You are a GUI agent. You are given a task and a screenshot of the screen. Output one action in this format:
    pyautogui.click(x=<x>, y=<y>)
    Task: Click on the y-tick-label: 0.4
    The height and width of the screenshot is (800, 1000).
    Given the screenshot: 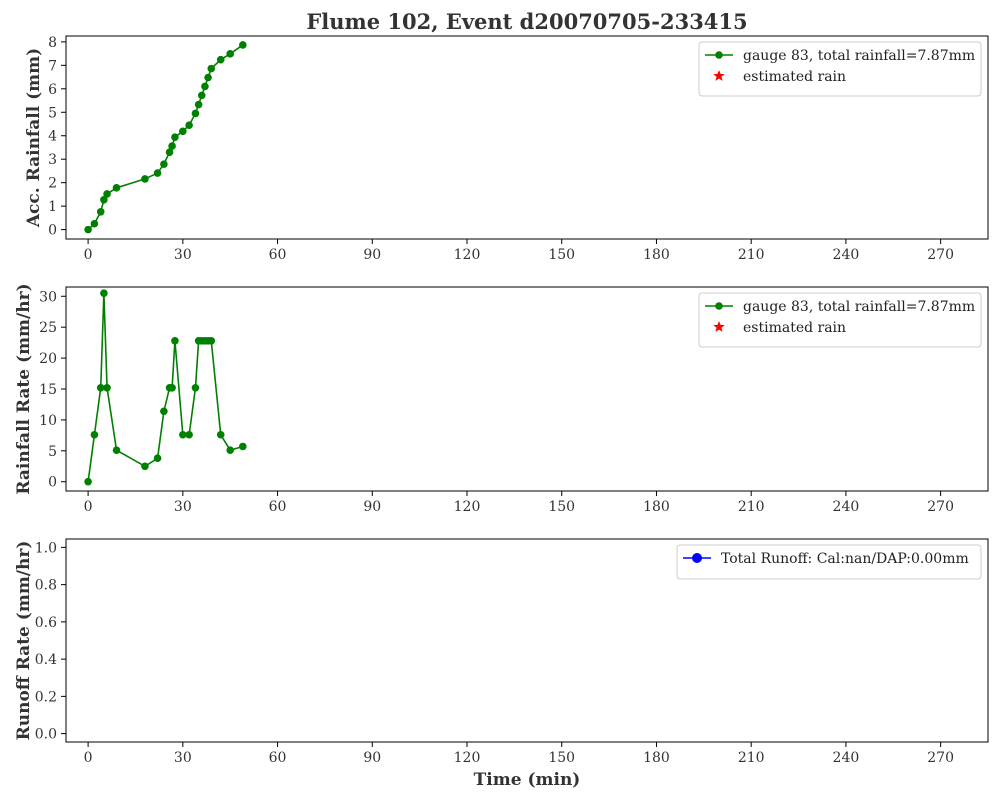 What is the action you would take?
    pyautogui.click(x=46, y=660)
    